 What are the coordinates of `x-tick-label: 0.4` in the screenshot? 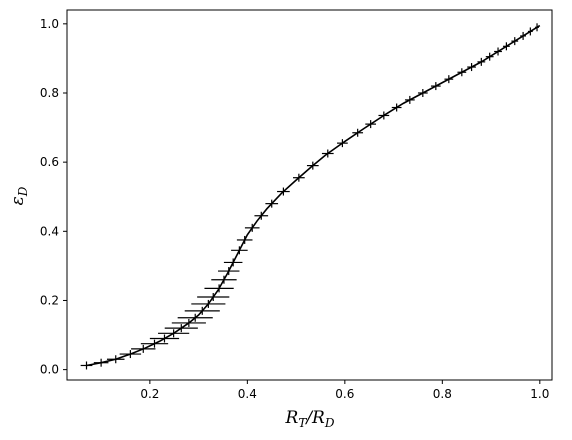 It's located at (247, 394).